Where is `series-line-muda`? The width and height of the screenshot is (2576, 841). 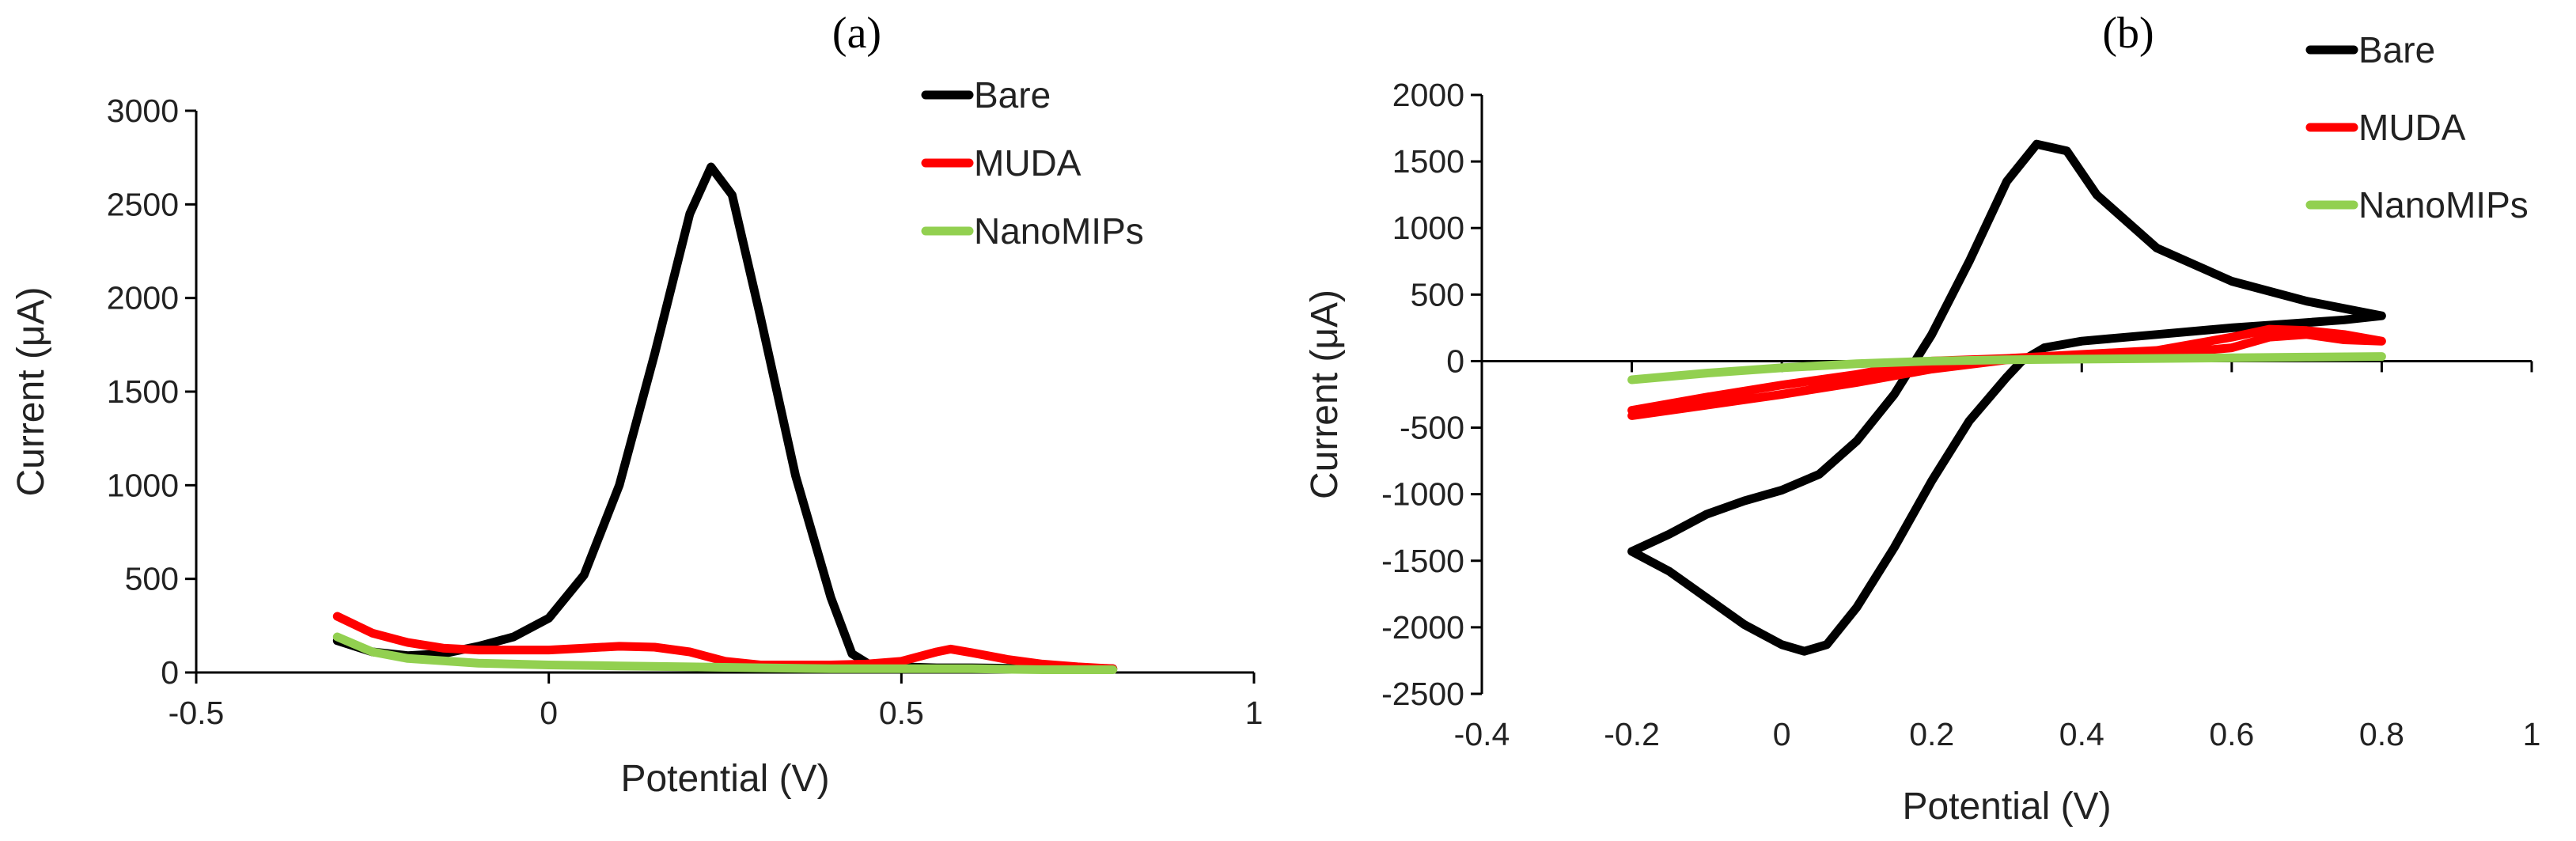 series-line-muda is located at coordinates (725, 642).